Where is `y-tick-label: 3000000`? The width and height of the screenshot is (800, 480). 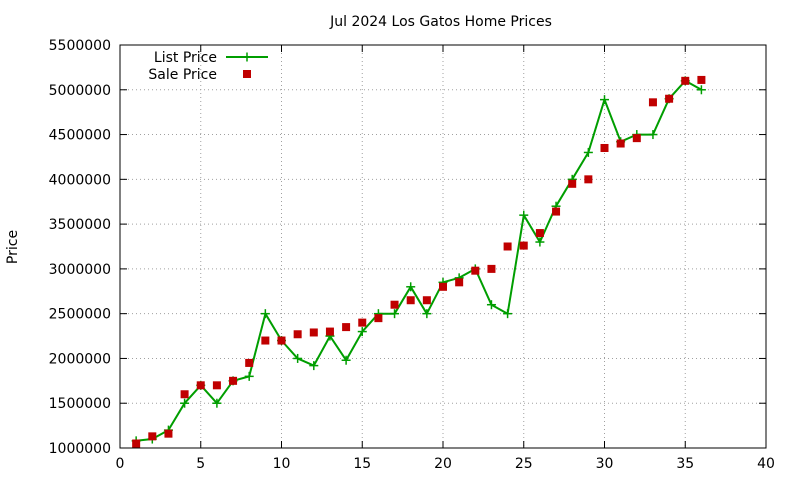 y-tick-label: 3000000 is located at coordinates (80, 270).